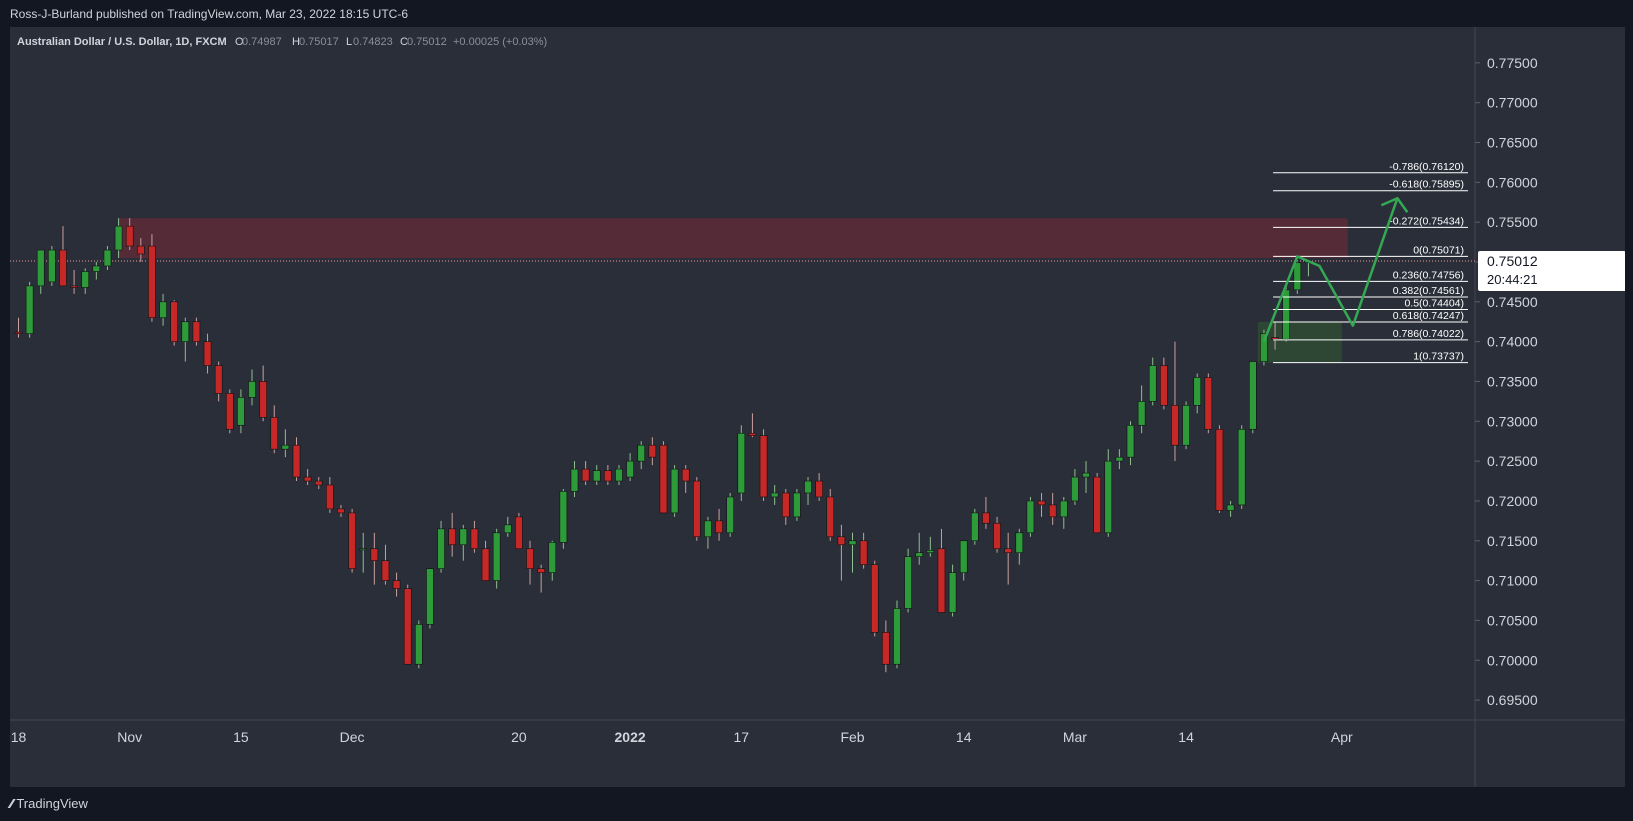 Image resolution: width=1633 pixels, height=821 pixels. Describe the element at coordinates (682, 737) in the screenshot. I see `time-axis: 18 Nov 15 Dec 20 2022 17 Feb 14 Mar 14 Apr` at that location.